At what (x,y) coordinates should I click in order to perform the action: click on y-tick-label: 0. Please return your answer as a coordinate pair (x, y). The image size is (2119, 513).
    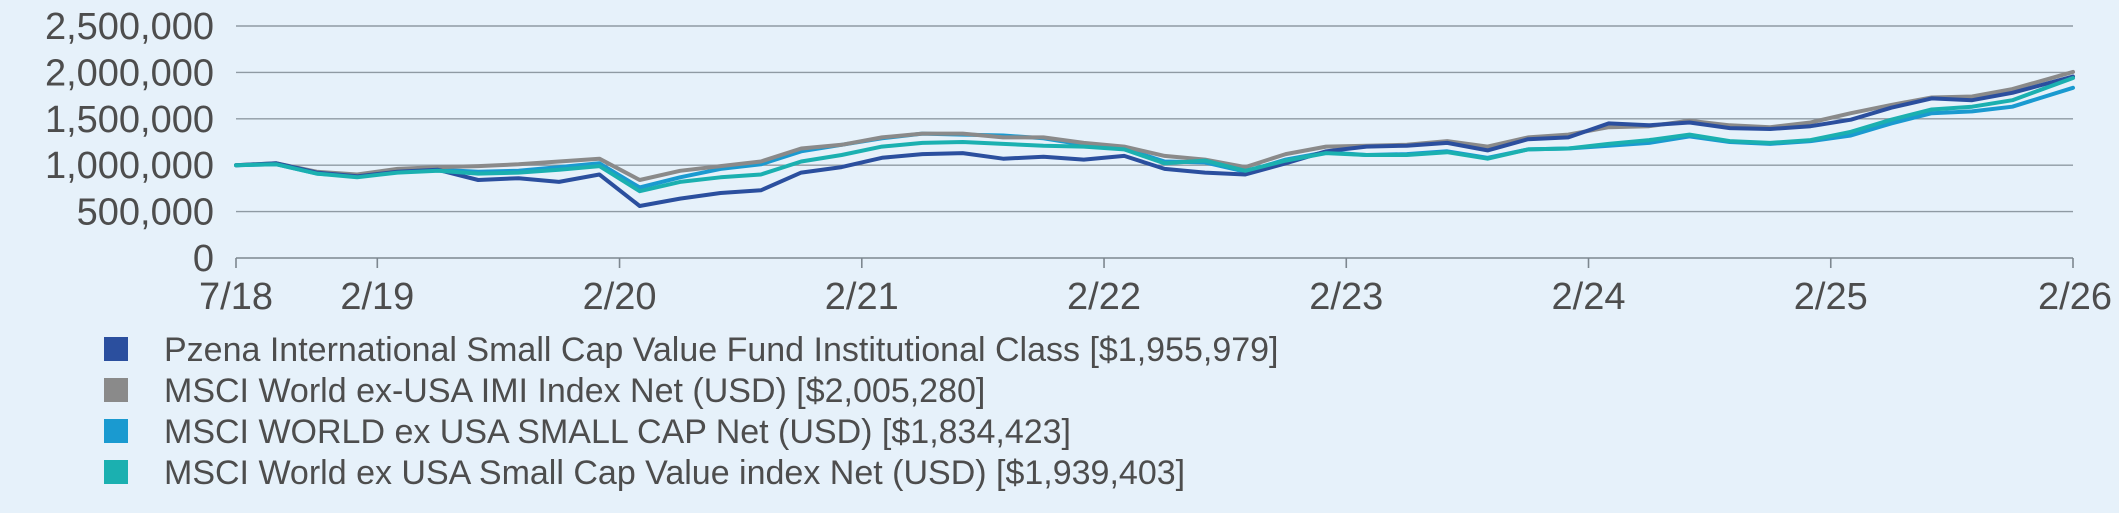
    Looking at the image, I should click on (203, 259).